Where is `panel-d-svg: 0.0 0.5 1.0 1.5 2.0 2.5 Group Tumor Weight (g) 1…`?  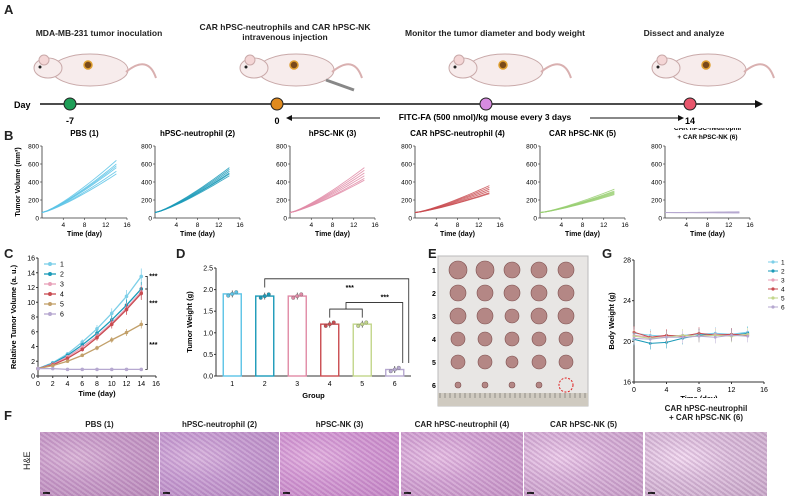 panel-d-svg: 0.0 0.5 1.0 1.5 2.0 2.5 Group Tumor Weight (g) 1… is located at coordinates (298, 333).